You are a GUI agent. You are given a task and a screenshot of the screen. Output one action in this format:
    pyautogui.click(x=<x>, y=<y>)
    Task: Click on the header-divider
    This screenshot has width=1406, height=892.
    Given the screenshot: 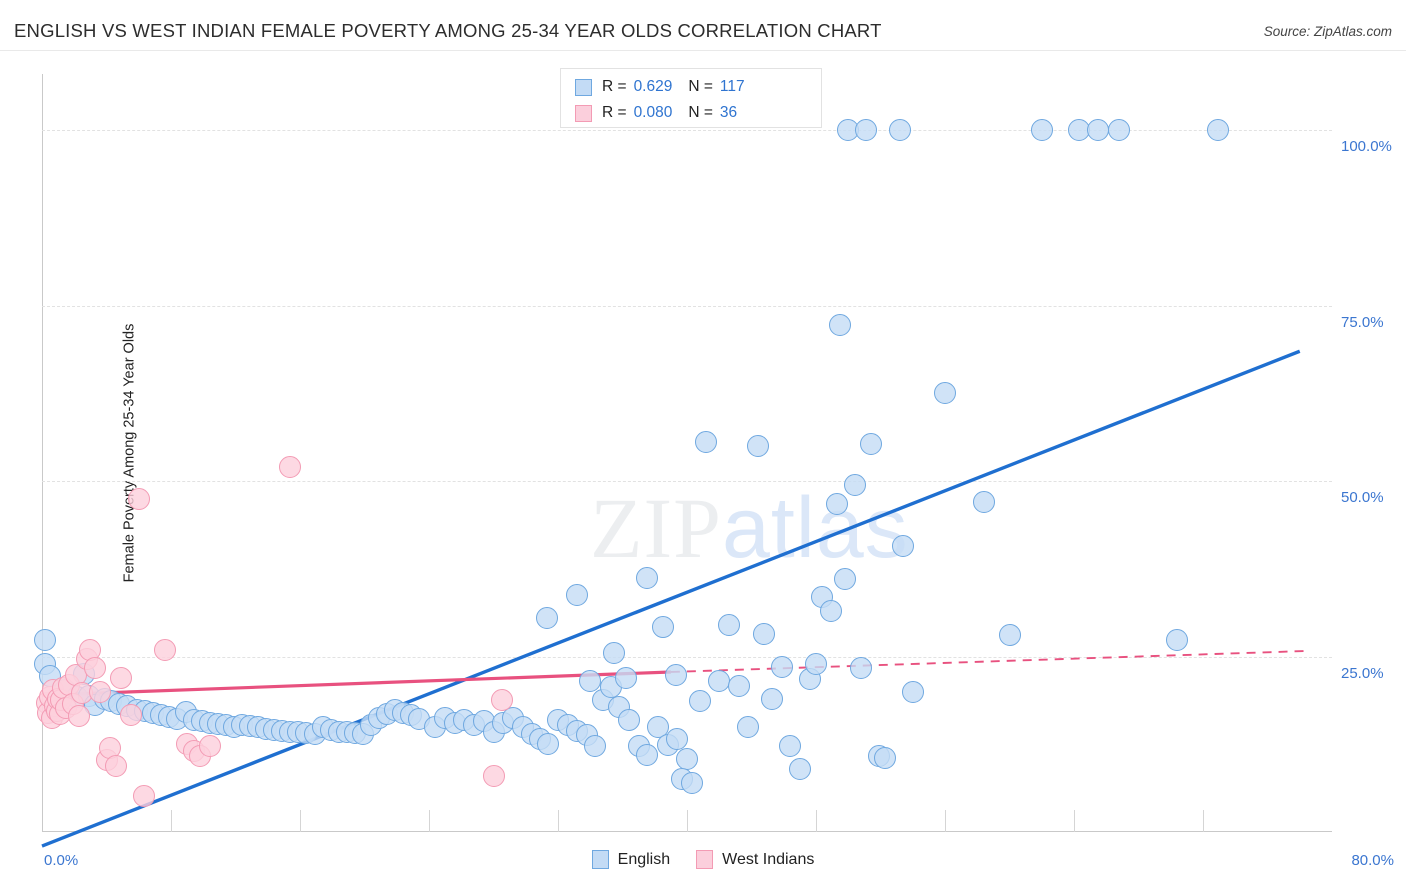 What is the action you would take?
    pyautogui.click(x=703, y=50)
    